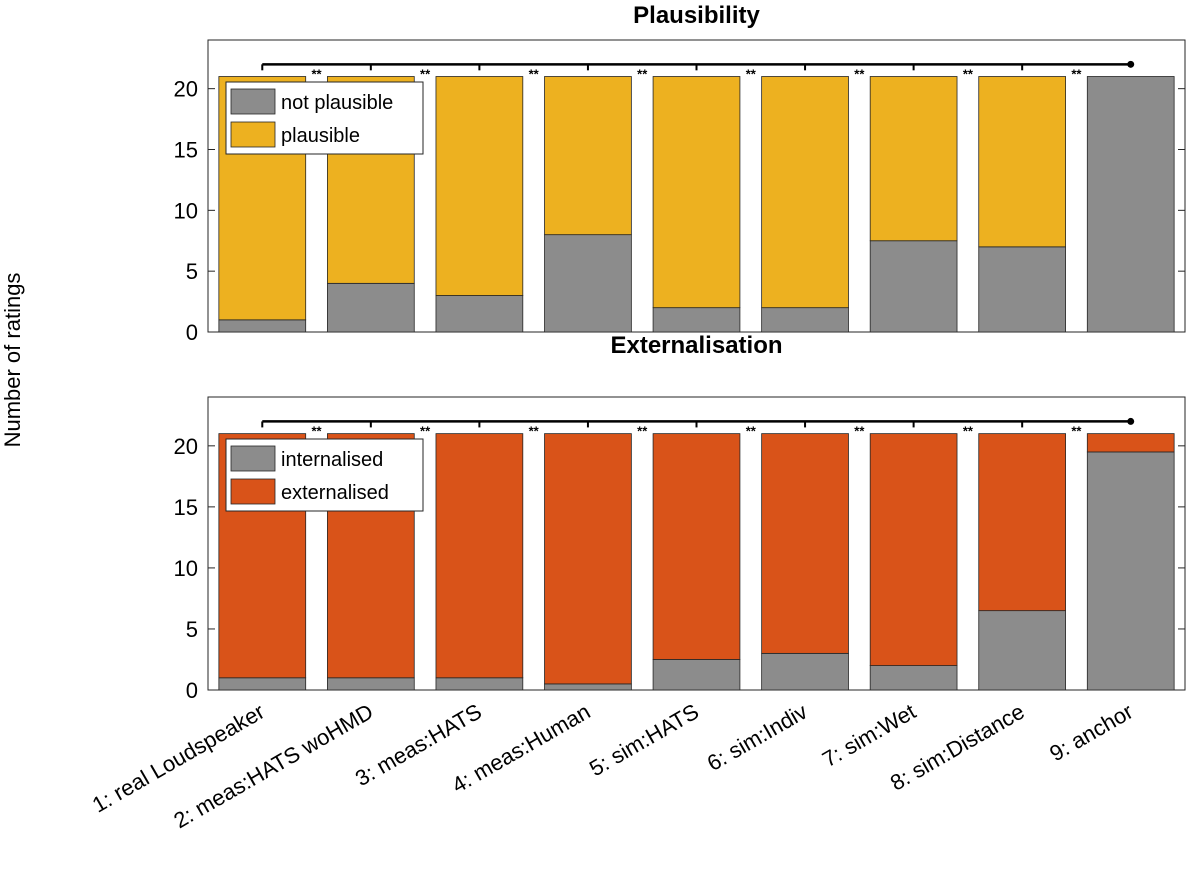 The image size is (1200, 869). Describe the element at coordinates (644, 740) in the screenshot. I see `x-category-label: 5: sim:HATS` at that location.